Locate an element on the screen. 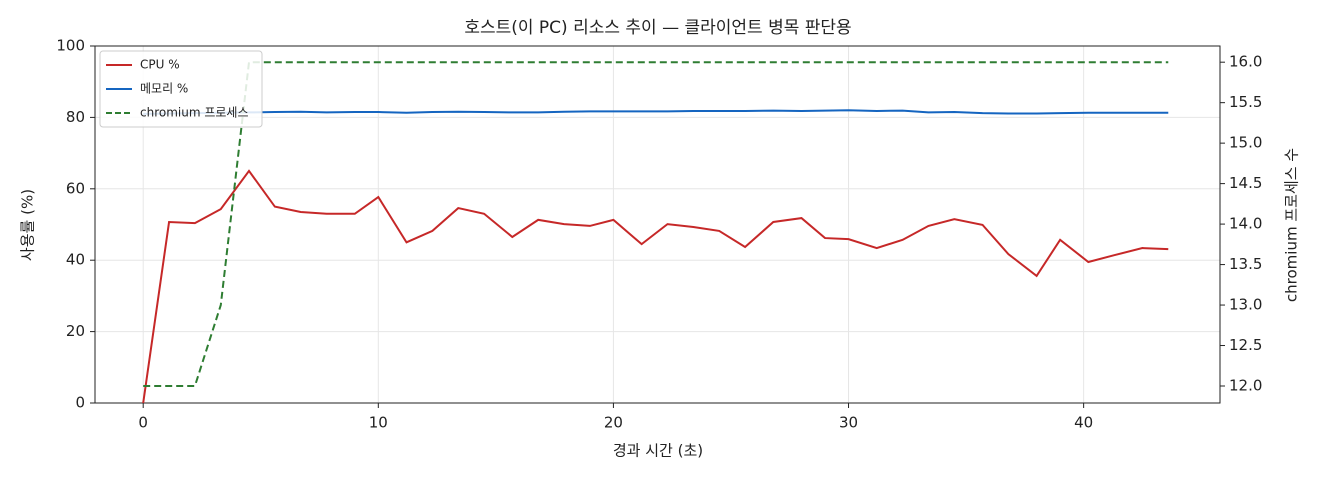 This screenshot has height=480, width=1320. legend-box is located at coordinates (181, 89).